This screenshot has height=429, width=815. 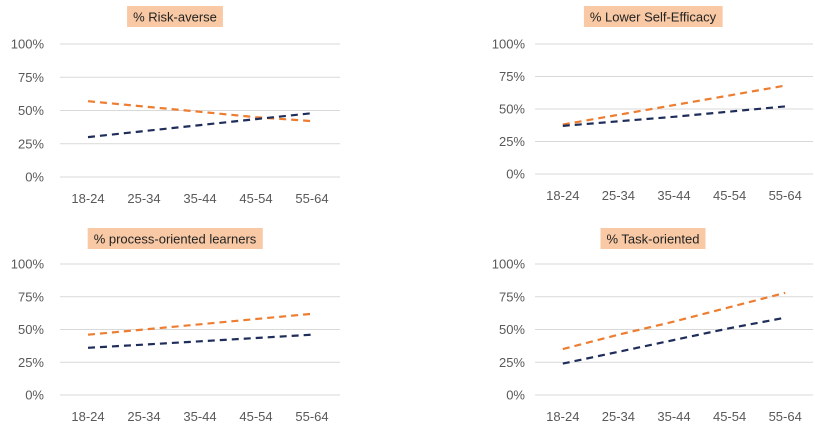 I want to click on chart-title-text: % Task-oriented, so click(x=653, y=239).